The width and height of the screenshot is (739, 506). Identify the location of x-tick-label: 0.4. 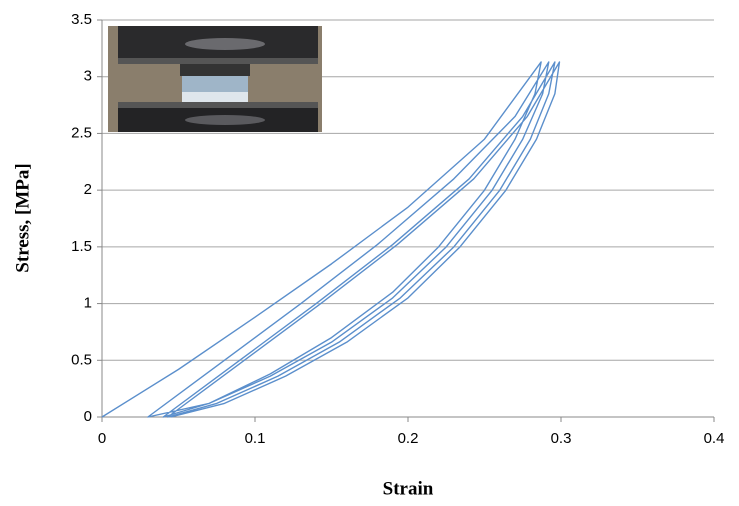
(714, 438).